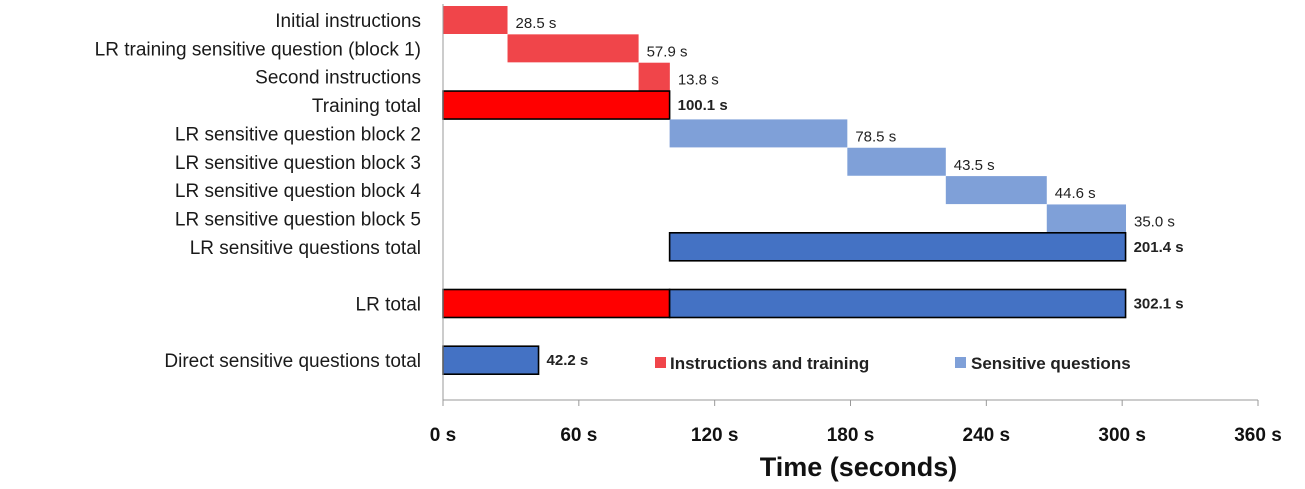  I want to click on value-label: 78.5 s, so click(875, 136).